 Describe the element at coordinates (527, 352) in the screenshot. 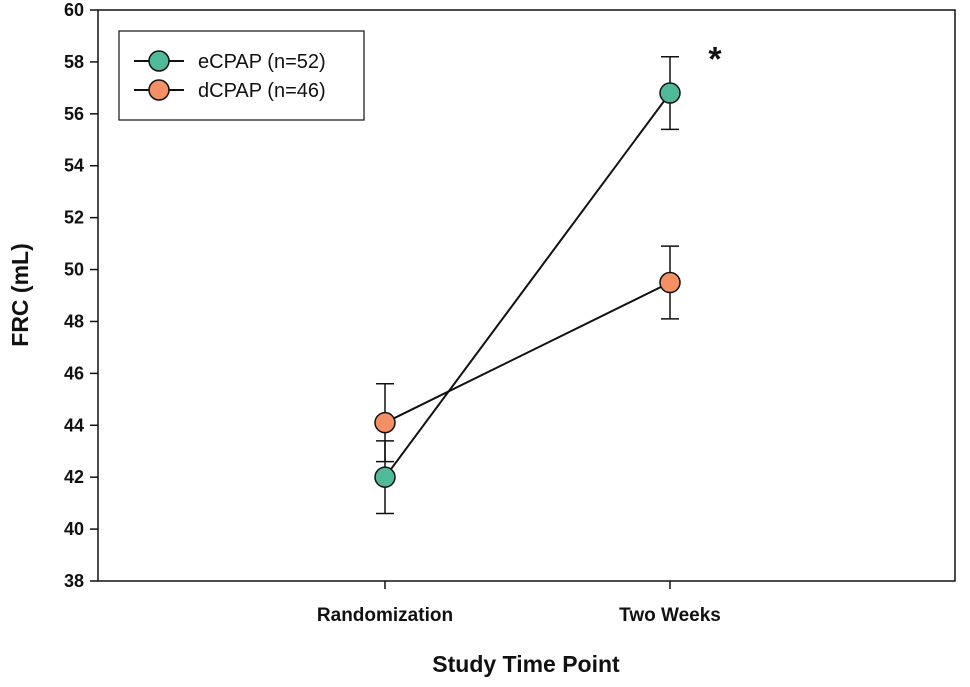

I see `series-line` at that location.